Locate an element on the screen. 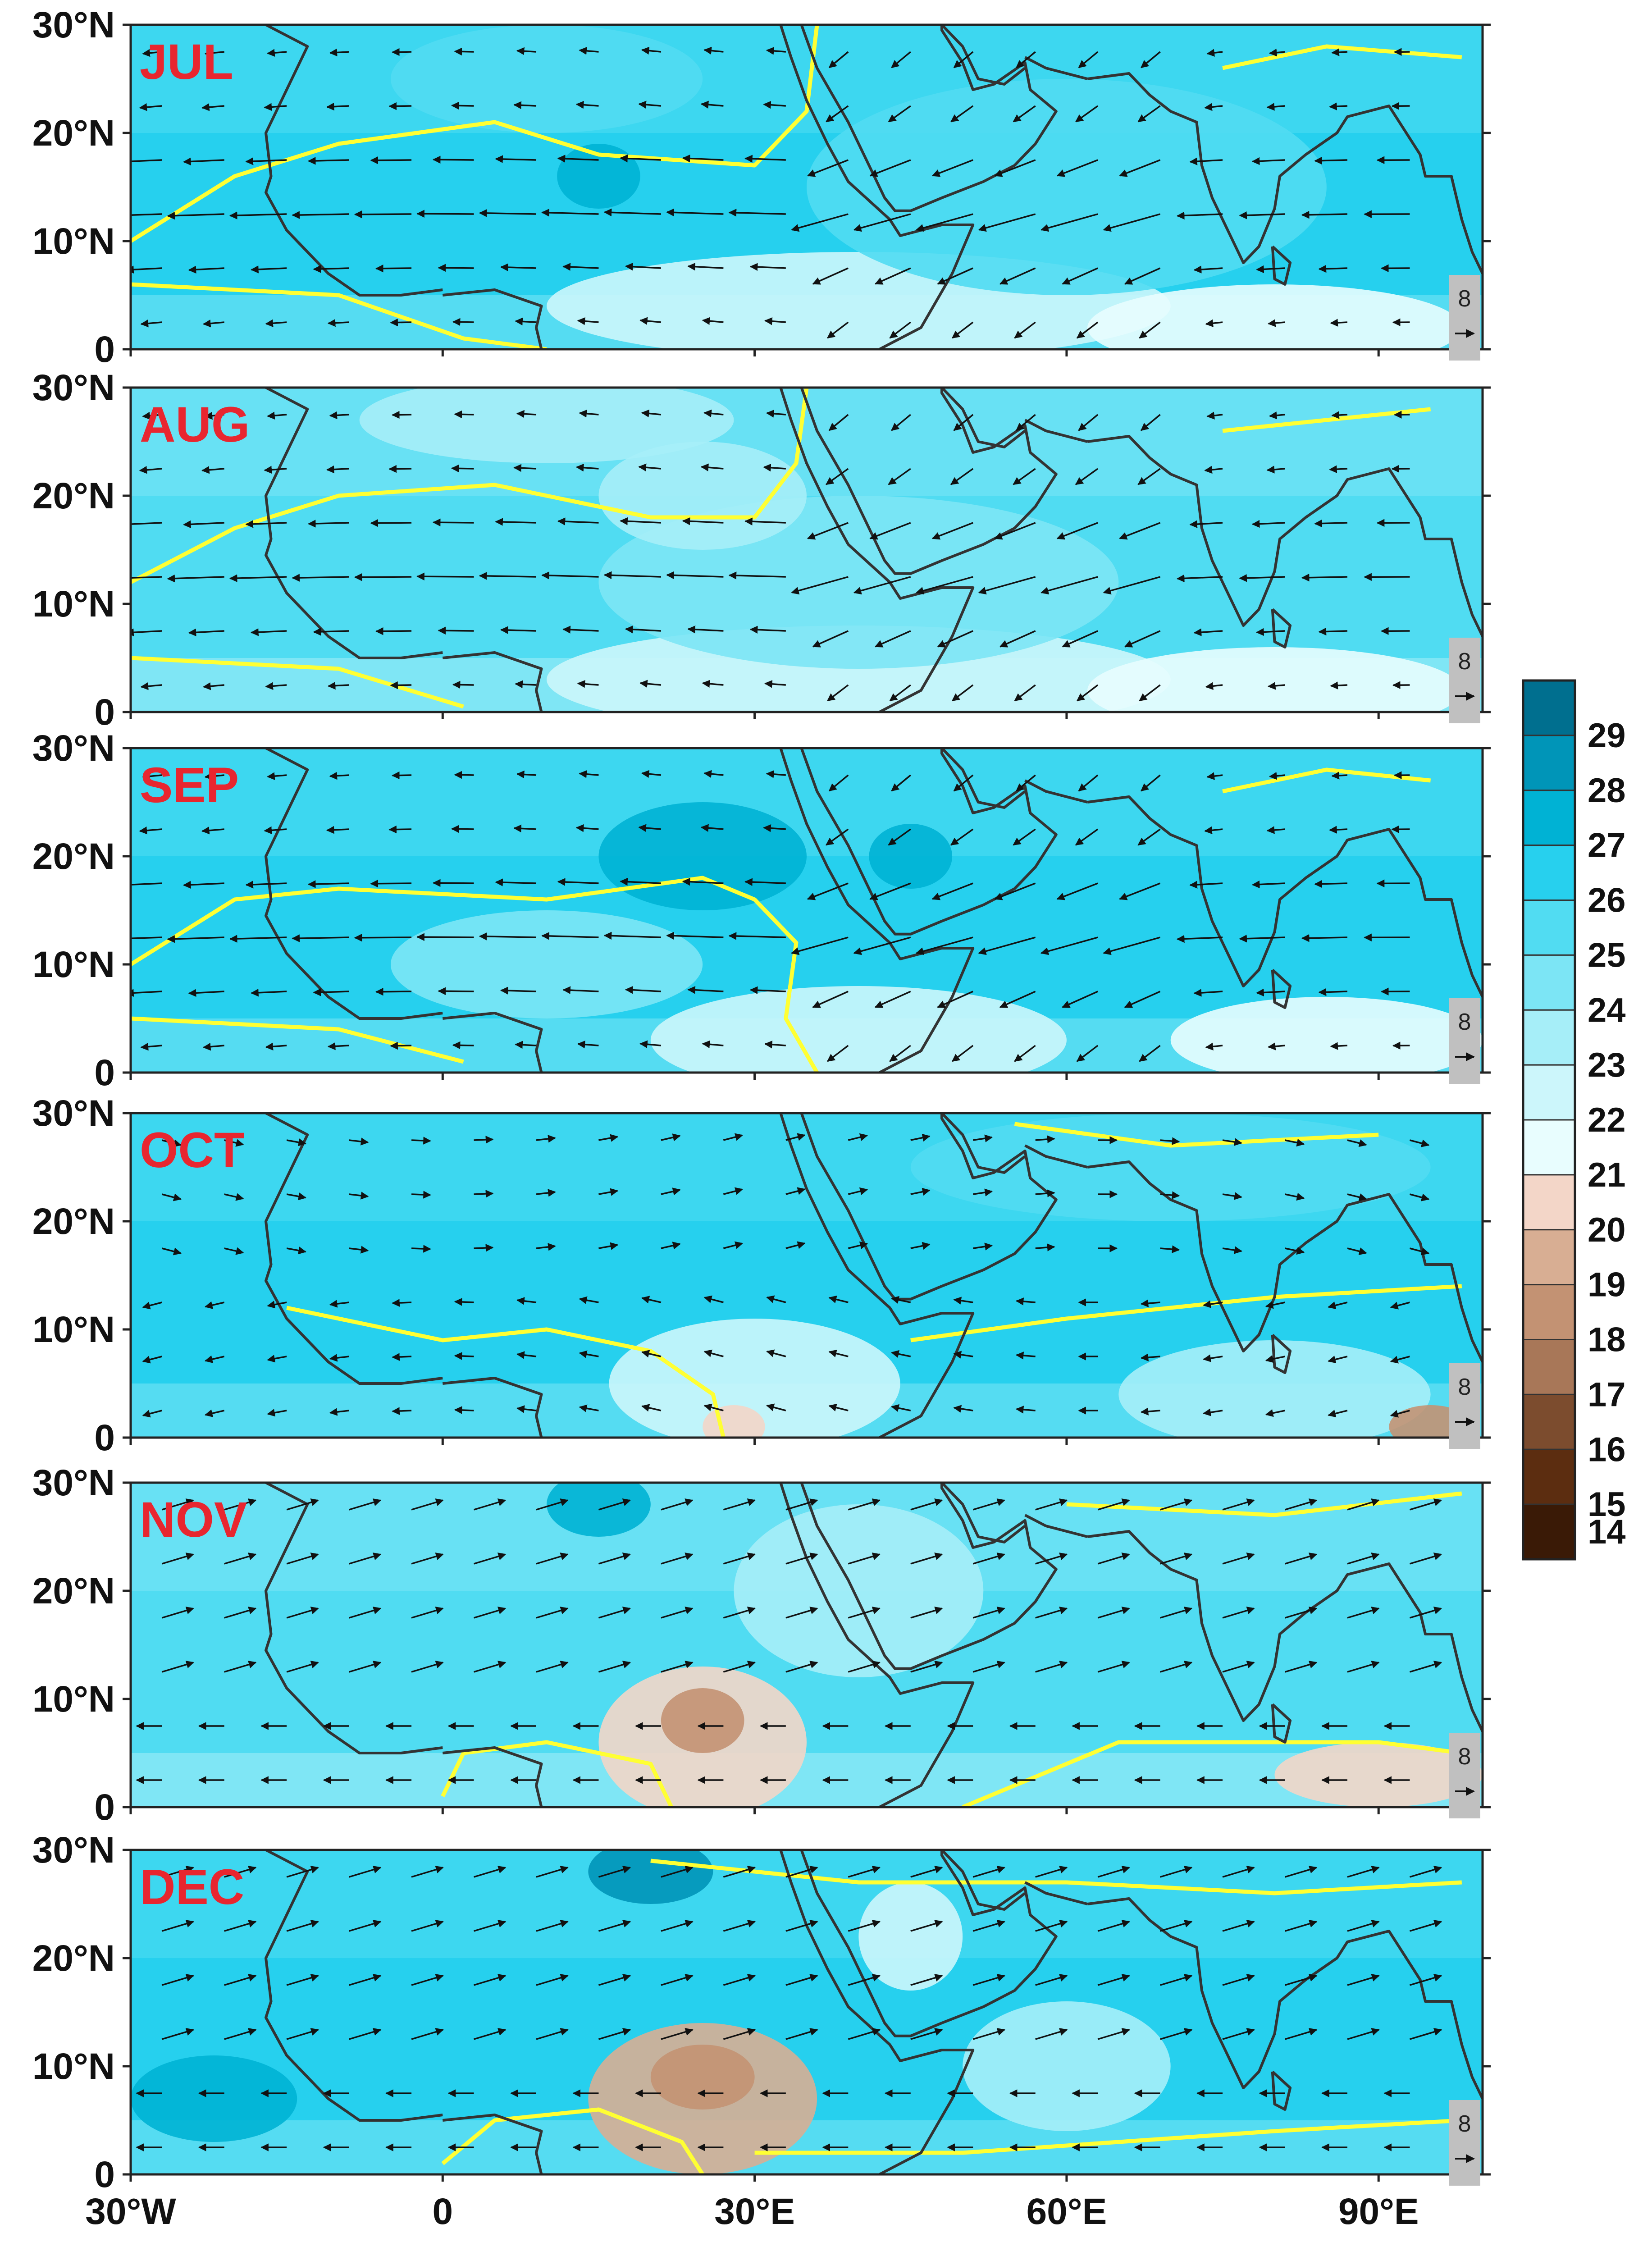  month-label: OCT is located at coordinates (192, 1150).